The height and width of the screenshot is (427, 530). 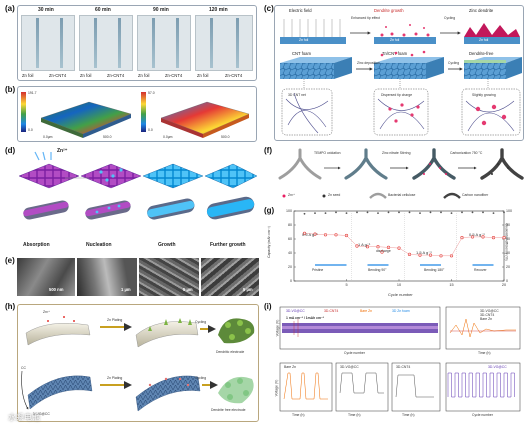 What do you see at coordinates (310, 234) in the screenshot?
I see `g-rate-1: 0.5 A g⁻¹` at bounding box center [310, 234].